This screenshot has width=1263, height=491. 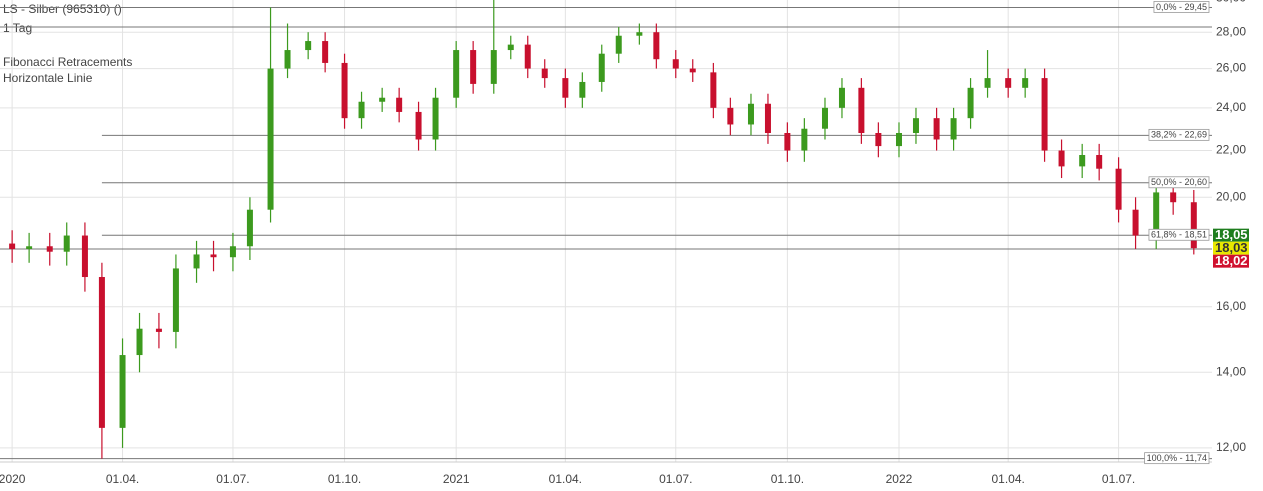 I want to click on fib-label: 50,0% - 20,60, so click(x=1179, y=182).